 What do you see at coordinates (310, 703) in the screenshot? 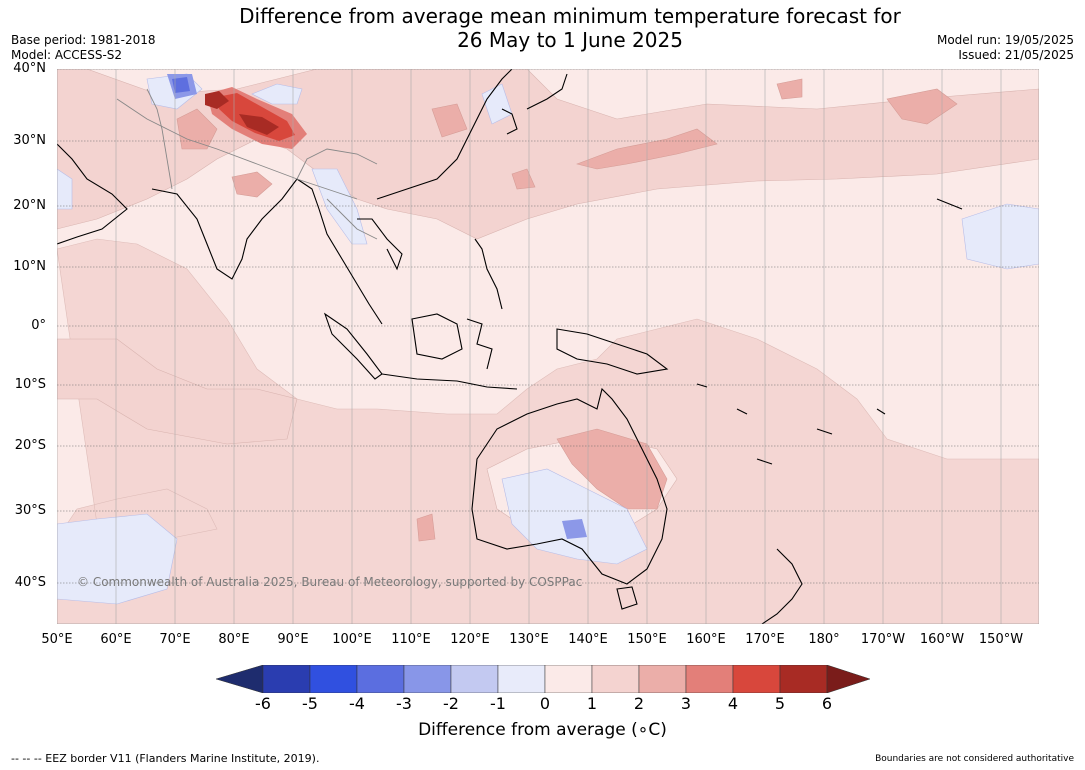
I see `colorbar-tick: -5` at bounding box center [310, 703].